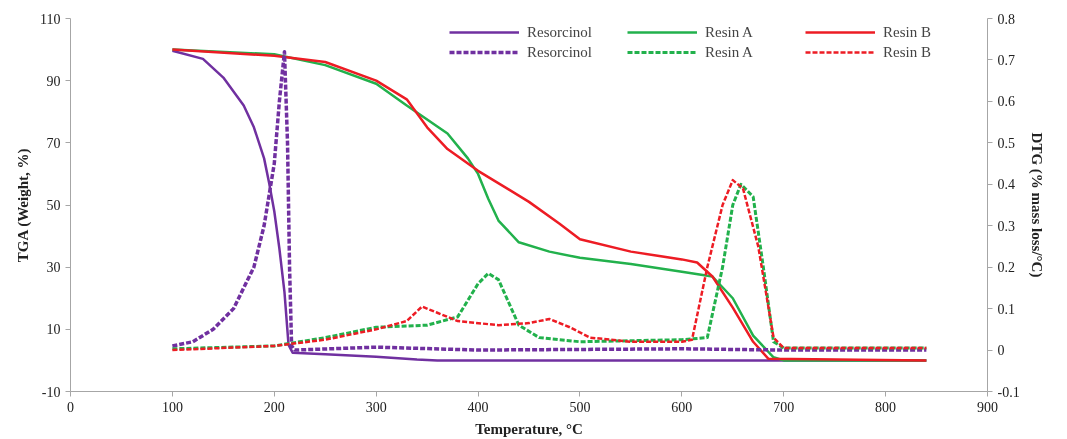 The height and width of the screenshot is (439, 1067). Describe the element at coordinates (784, 407) in the screenshot. I see `x-tick-label: 700` at that location.